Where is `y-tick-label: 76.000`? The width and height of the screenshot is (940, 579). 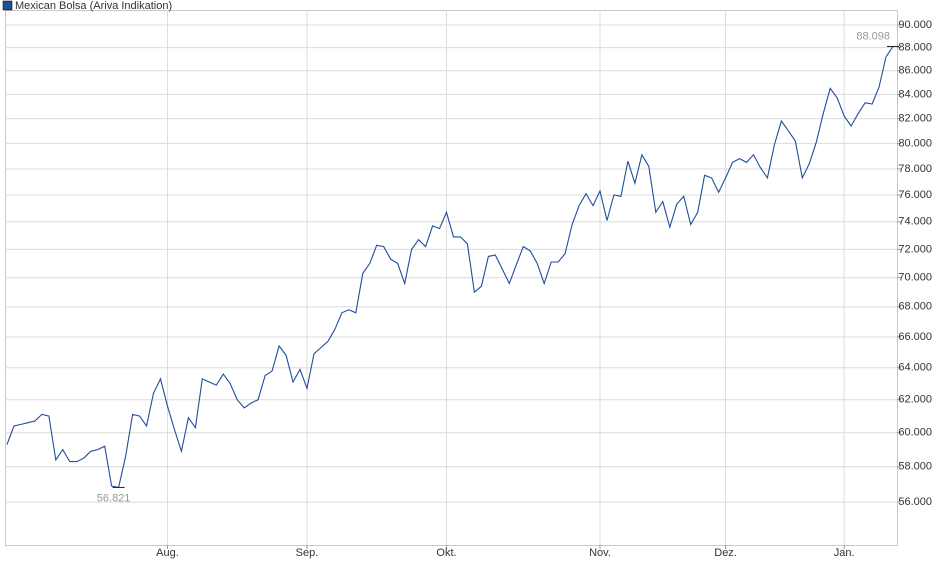
y-tick-label: 76.000 is located at coordinates (915, 195).